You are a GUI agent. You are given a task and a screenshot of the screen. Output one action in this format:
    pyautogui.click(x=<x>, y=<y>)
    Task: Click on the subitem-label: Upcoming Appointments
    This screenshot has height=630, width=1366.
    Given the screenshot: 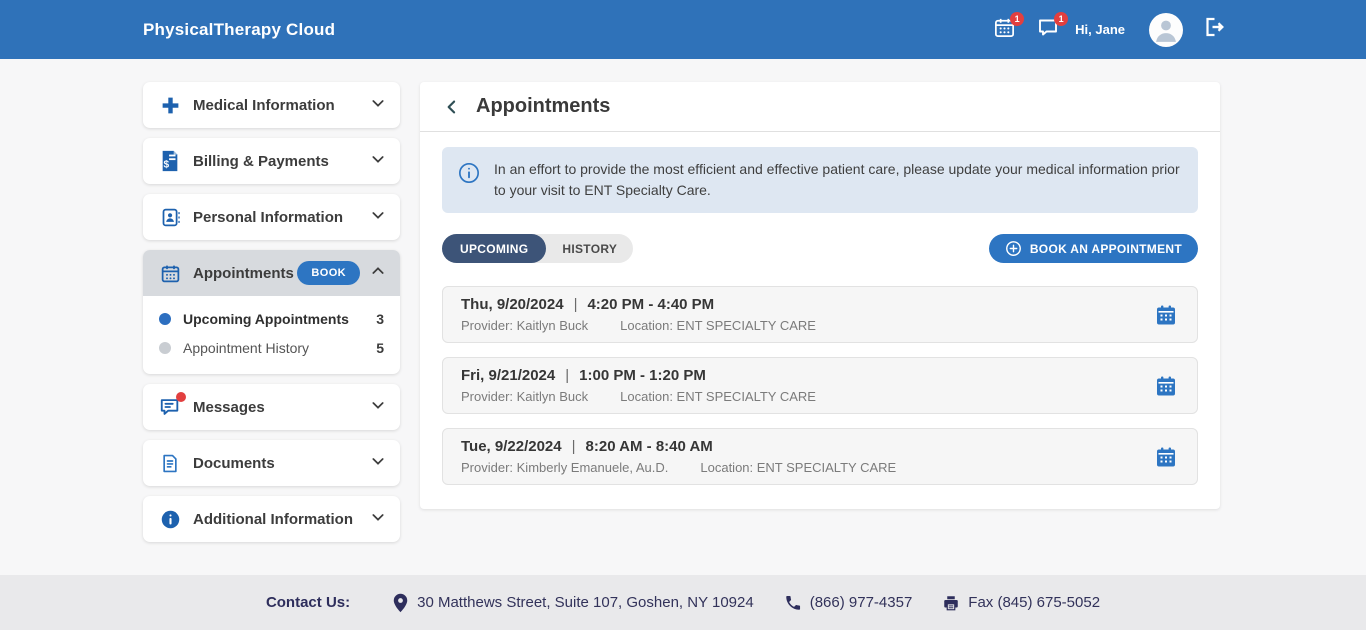 What is the action you would take?
    pyautogui.click(x=266, y=318)
    